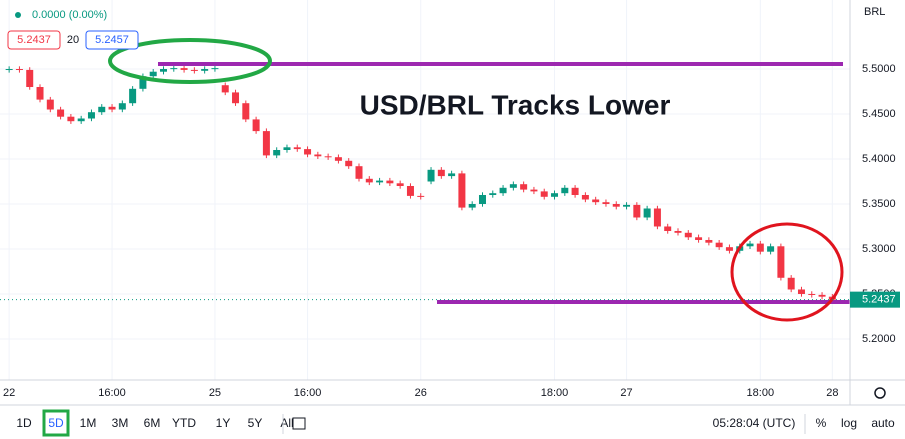 Image resolution: width=905 pixels, height=439 pixels. Describe the element at coordinates (255, 423) in the screenshot. I see `range-button: 5Y` at that location.